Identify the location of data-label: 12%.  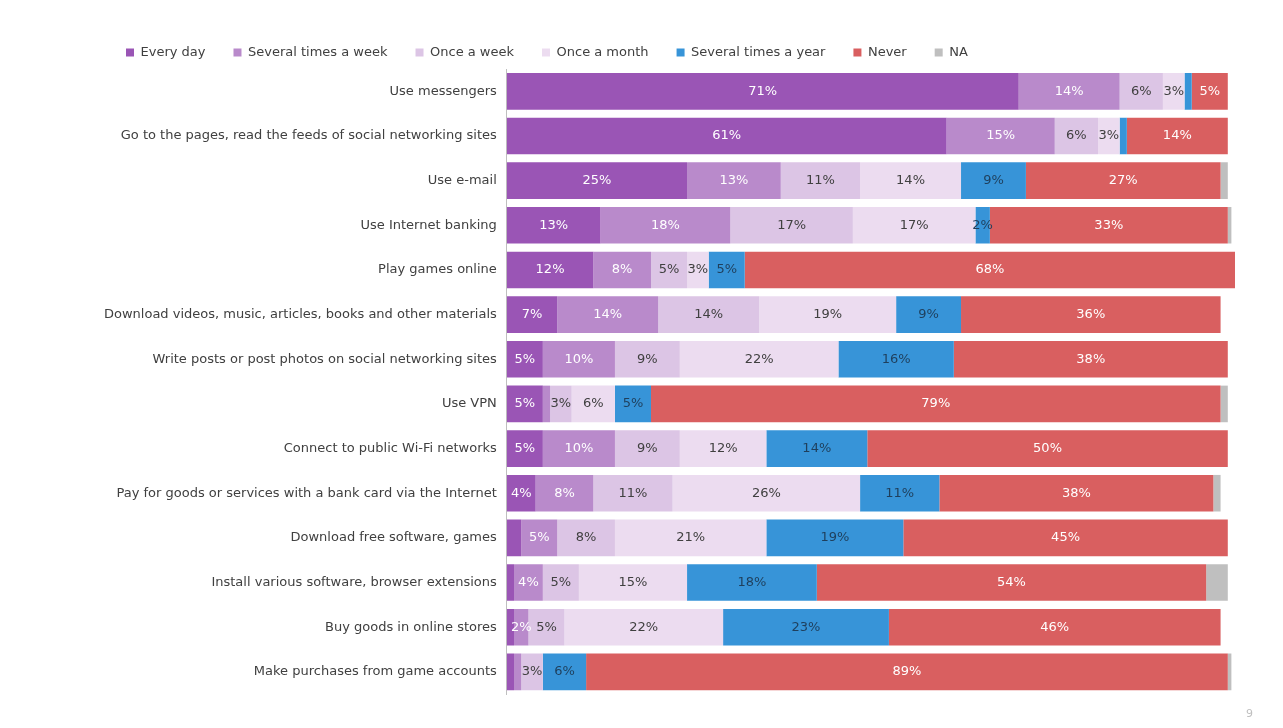
(723, 447).